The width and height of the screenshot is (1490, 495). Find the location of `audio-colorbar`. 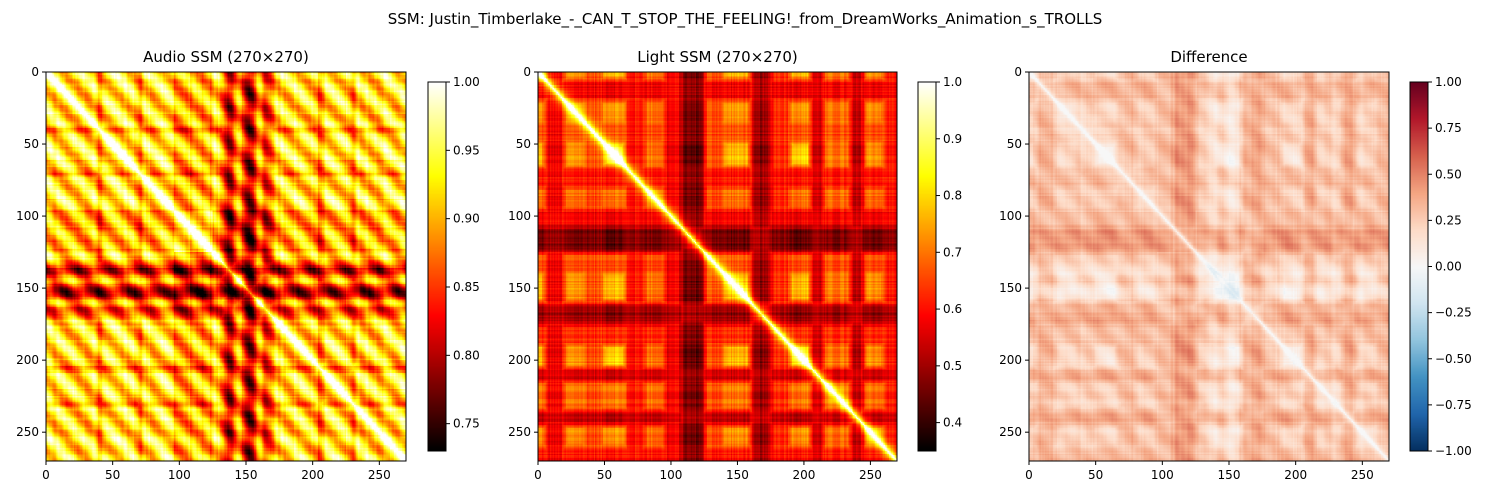

audio-colorbar is located at coordinates (437, 266).